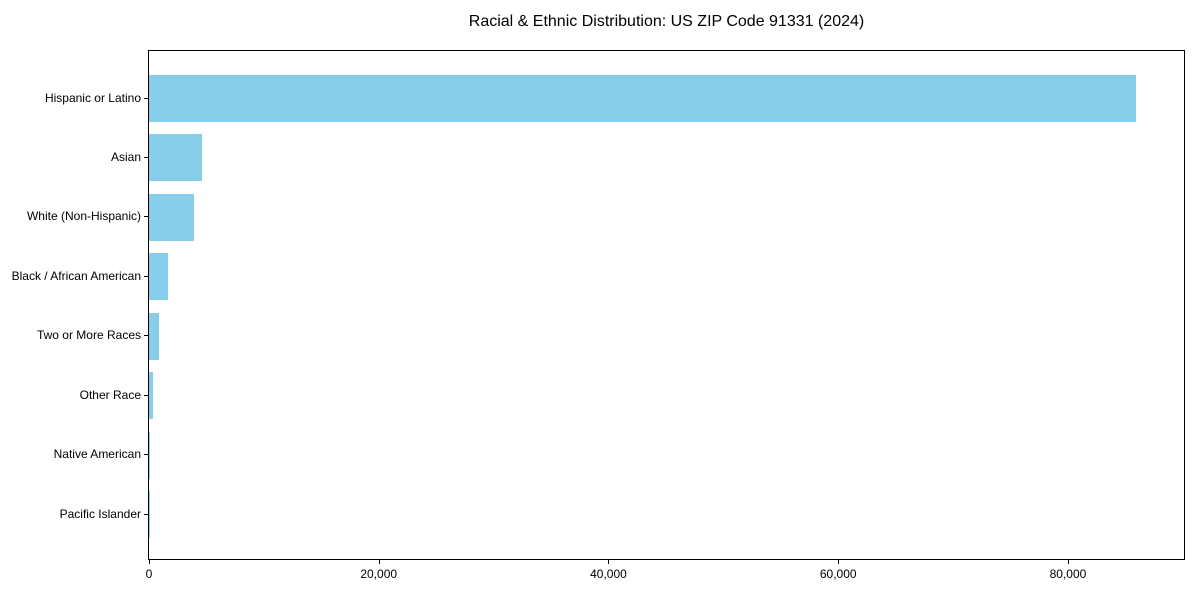 The width and height of the screenshot is (1200, 600). What do you see at coordinates (172, 217) in the screenshot?
I see `bar-white-non-hispanic` at bounding box center [172, 217].